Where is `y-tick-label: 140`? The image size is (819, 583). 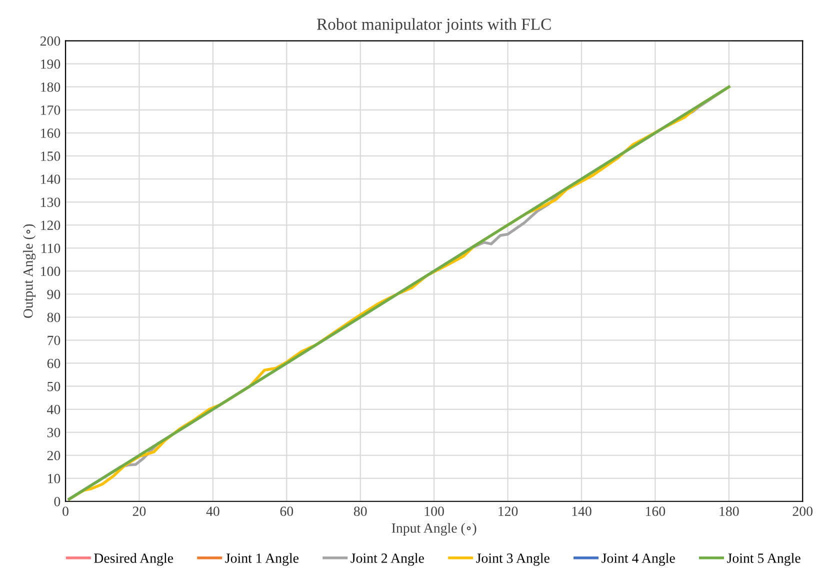
y-tick-label: 140 is located at coordinates (50, 179).